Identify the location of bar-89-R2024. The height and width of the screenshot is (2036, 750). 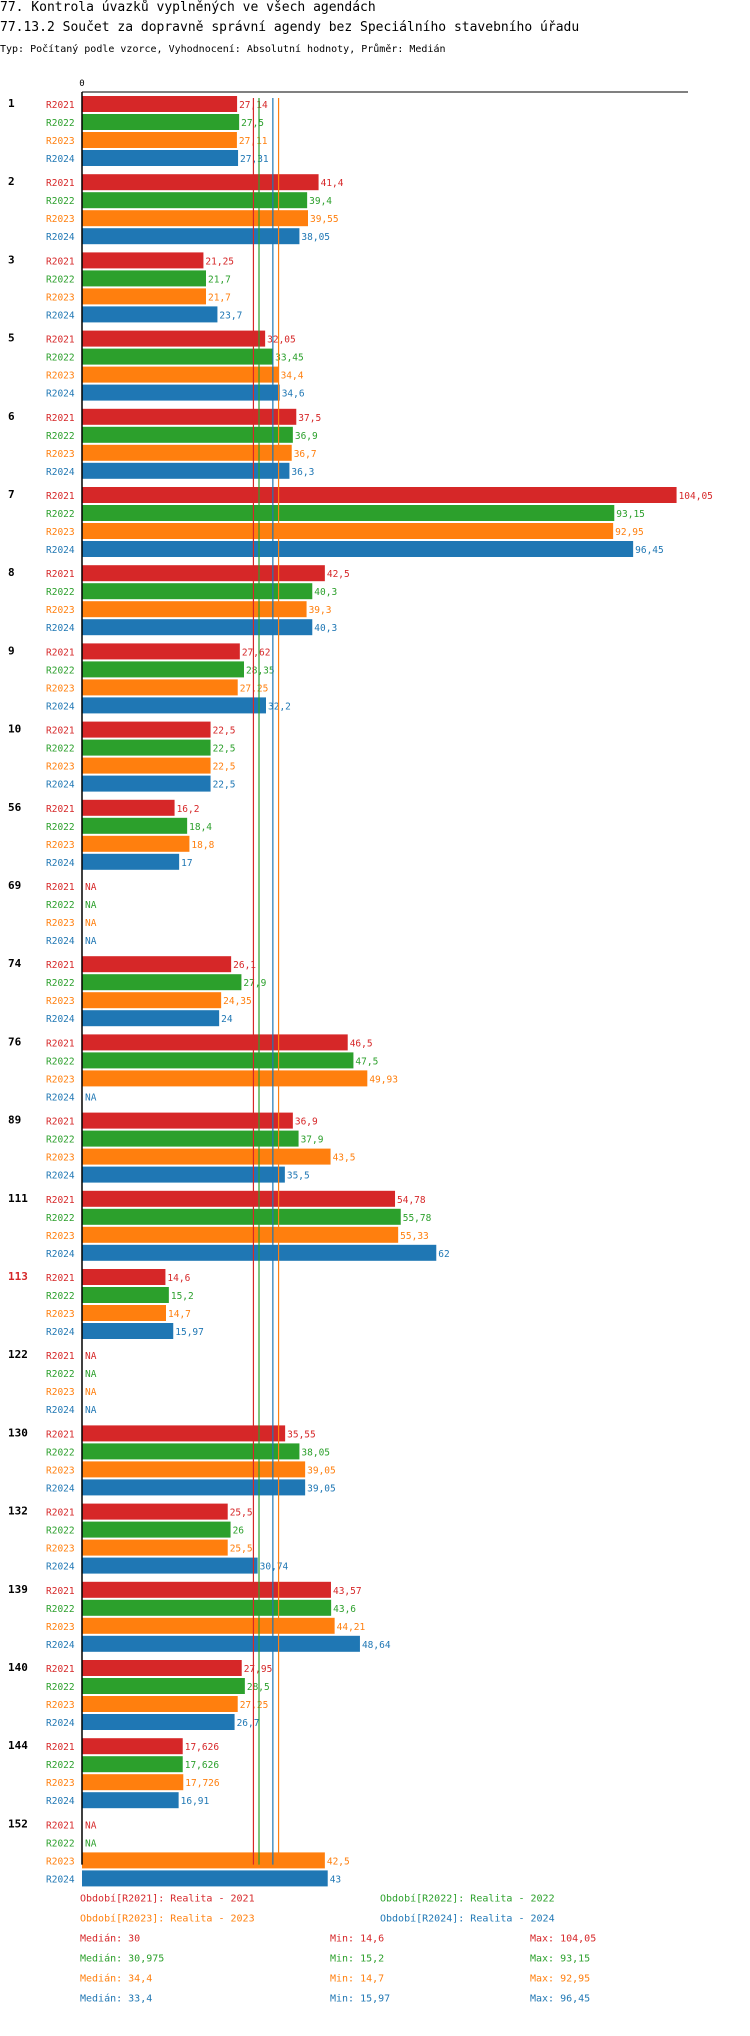
(183, 1174).